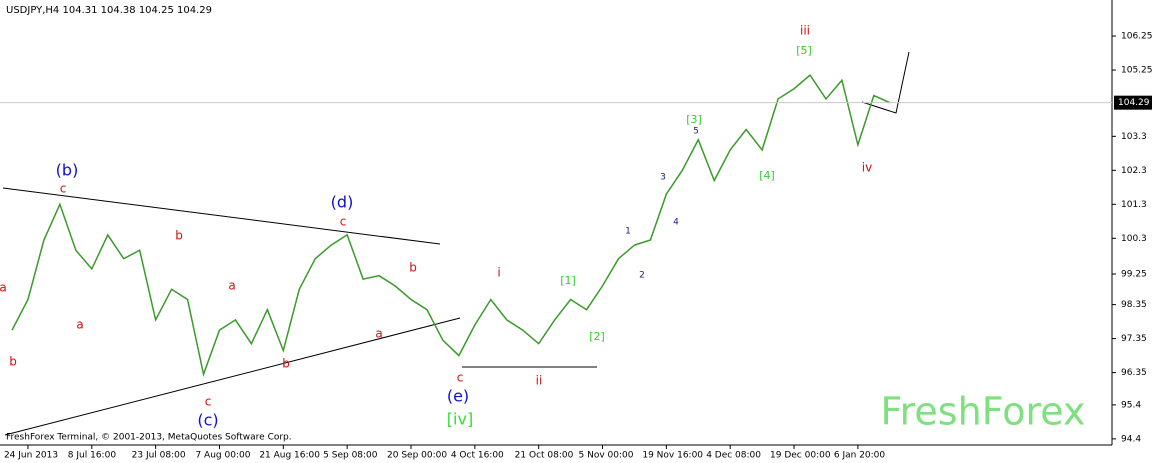 This screenshot has height=463, width=1154. Describe the element at coordinates (805, 31) in the screenshot. I see `wave-label: iii` at that location.